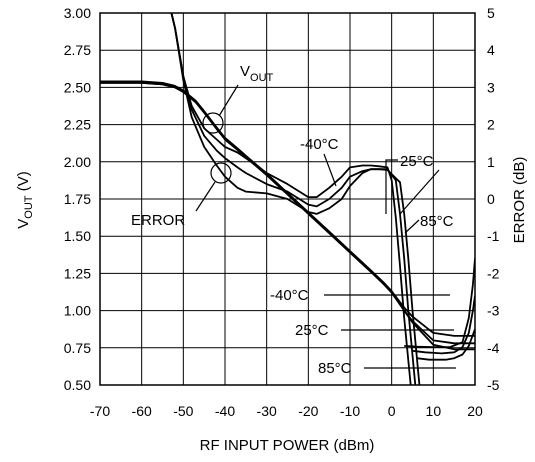 The height and width of the screenshot is (462, 535). I want to click on error-callout-line, so click(205, 196).